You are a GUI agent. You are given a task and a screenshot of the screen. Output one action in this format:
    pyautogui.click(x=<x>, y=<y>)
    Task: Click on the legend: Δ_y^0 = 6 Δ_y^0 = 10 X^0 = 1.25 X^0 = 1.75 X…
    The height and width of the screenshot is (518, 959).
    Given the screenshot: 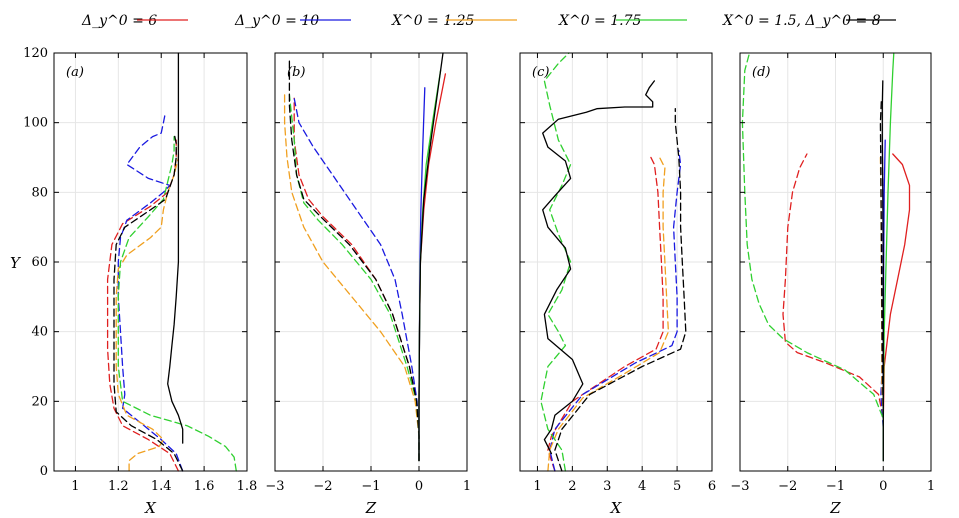 What is the action you would take?
    pyautogui.click(x=488, y=21)
    